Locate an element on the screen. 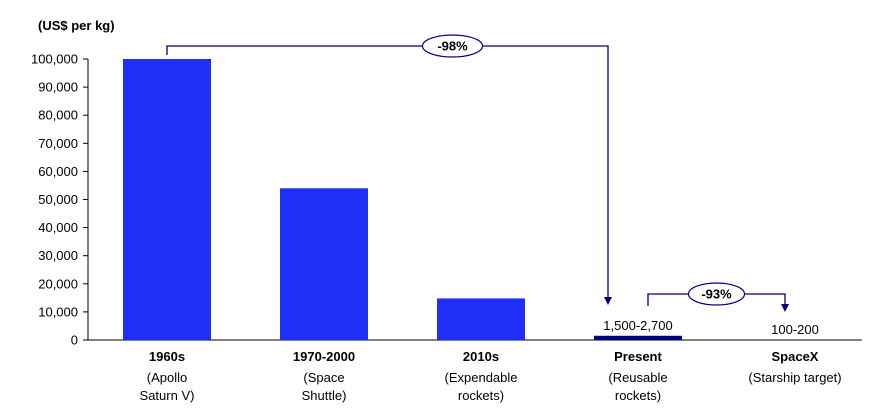 Image resolution: width=886 pixels, height=418 pixels. y-tick-label: 40,000 is located at coordinates (58, 227).